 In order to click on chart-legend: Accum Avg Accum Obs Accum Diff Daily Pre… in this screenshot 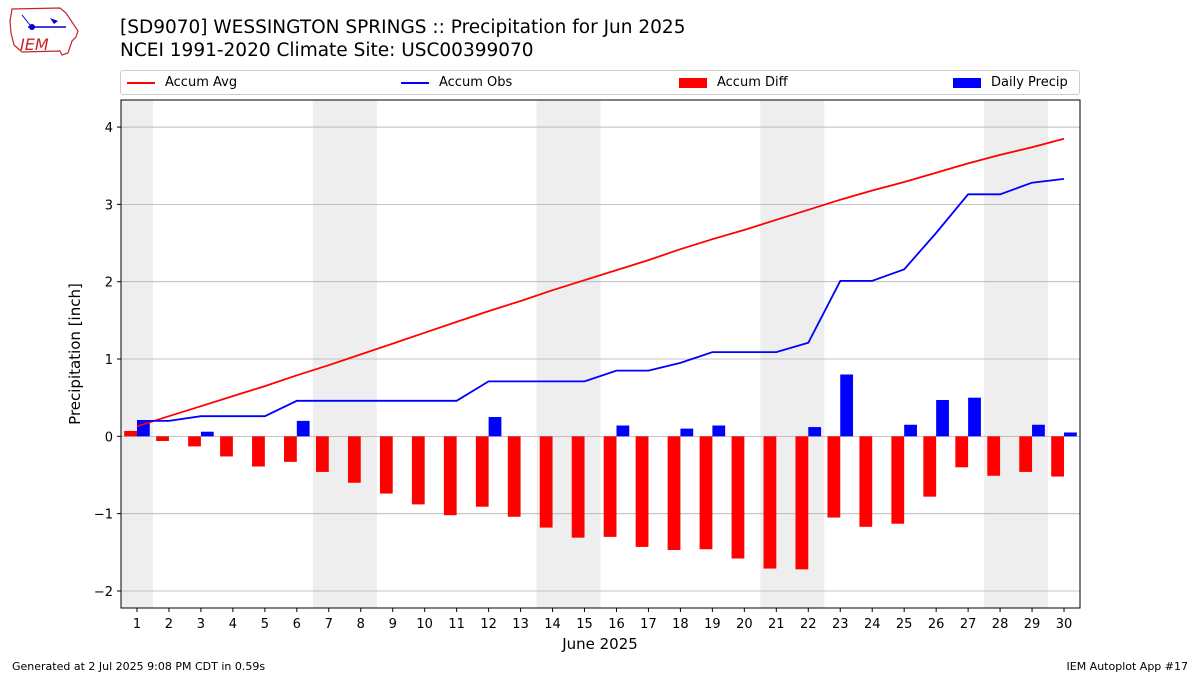, I will do `click(600, 82)`.